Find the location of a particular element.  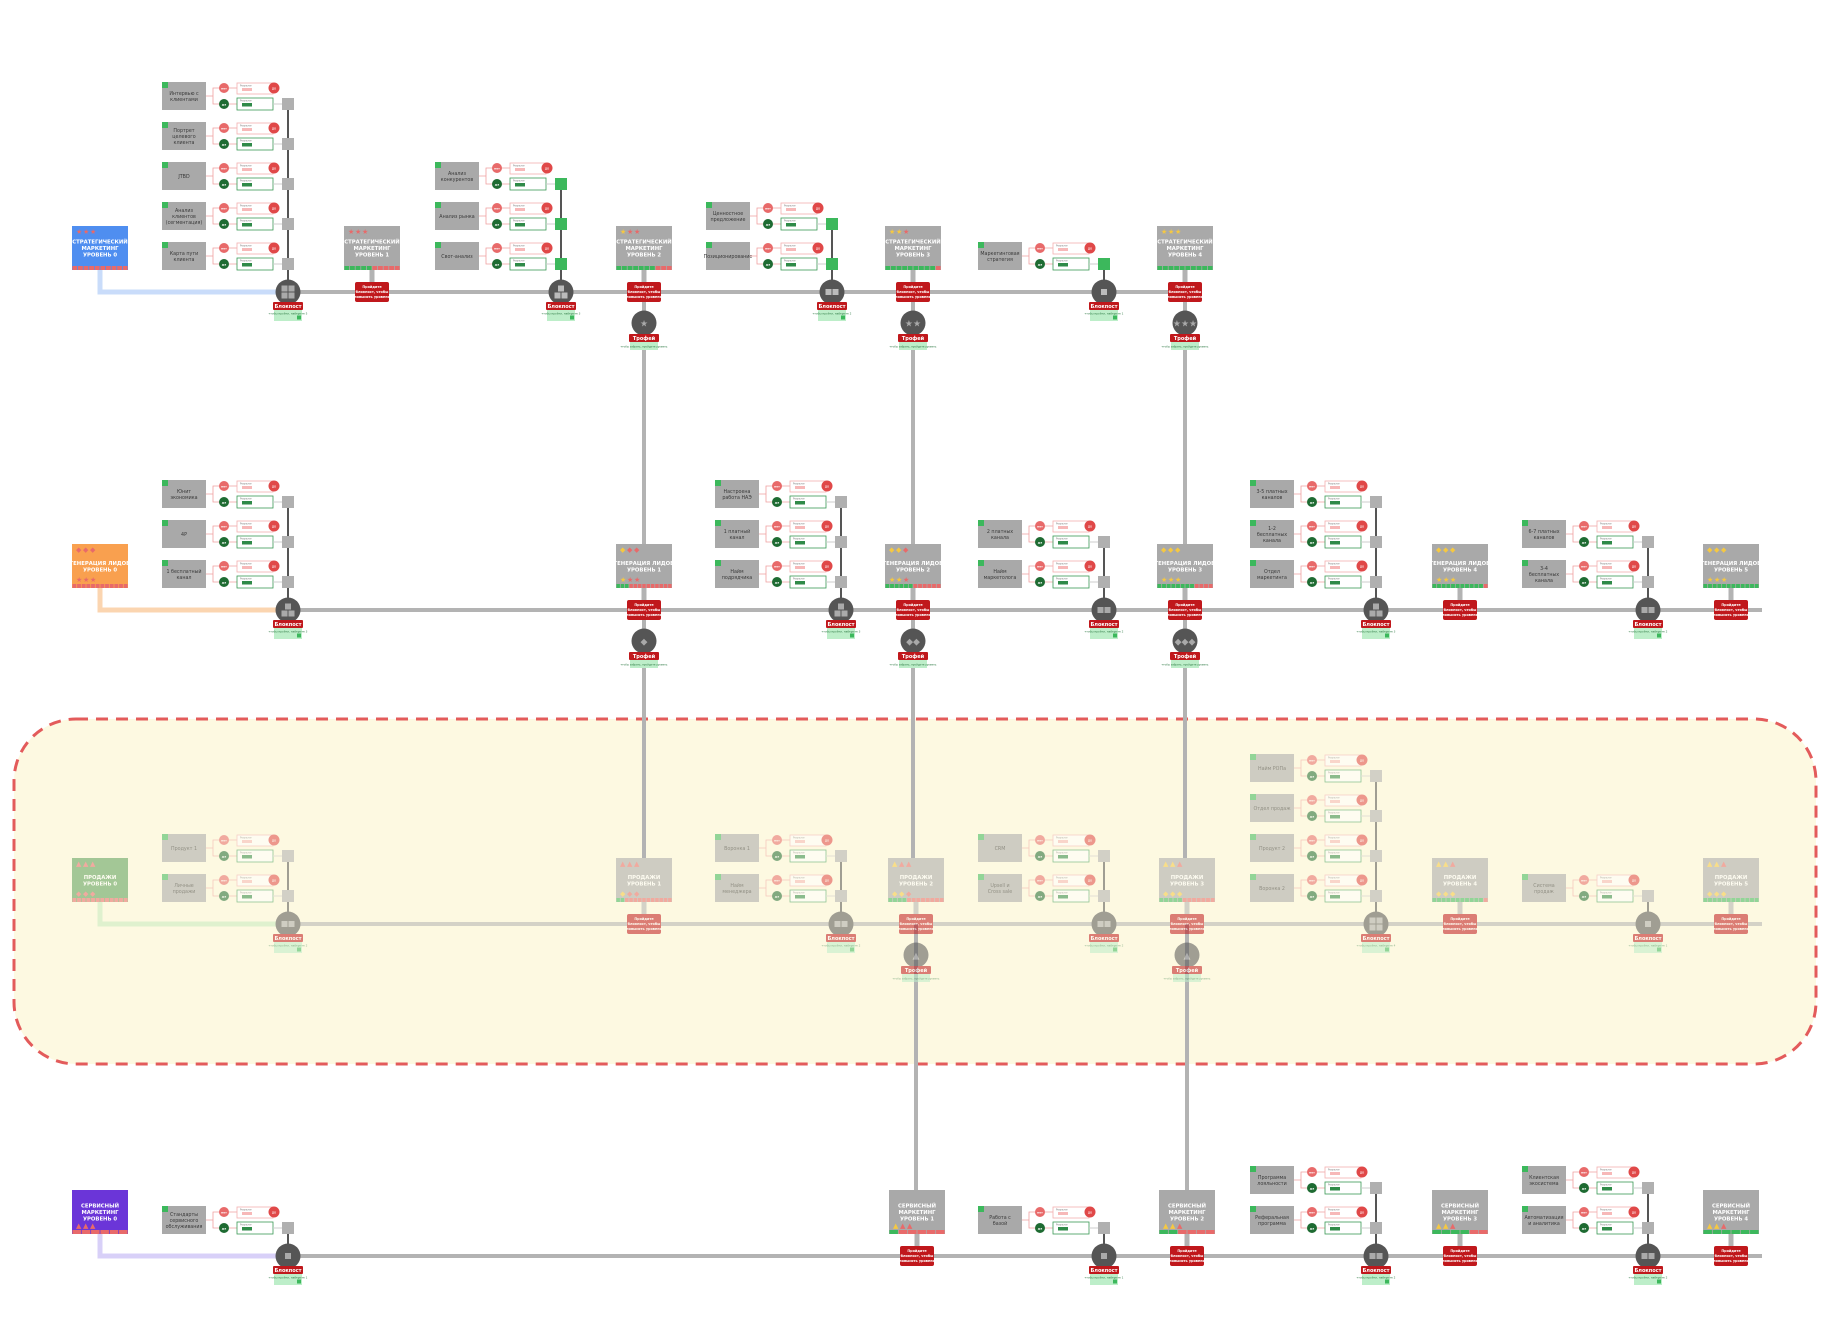

task-item: Анализ рынка нет Результат go да Результат is located at coordinates (501, 216).